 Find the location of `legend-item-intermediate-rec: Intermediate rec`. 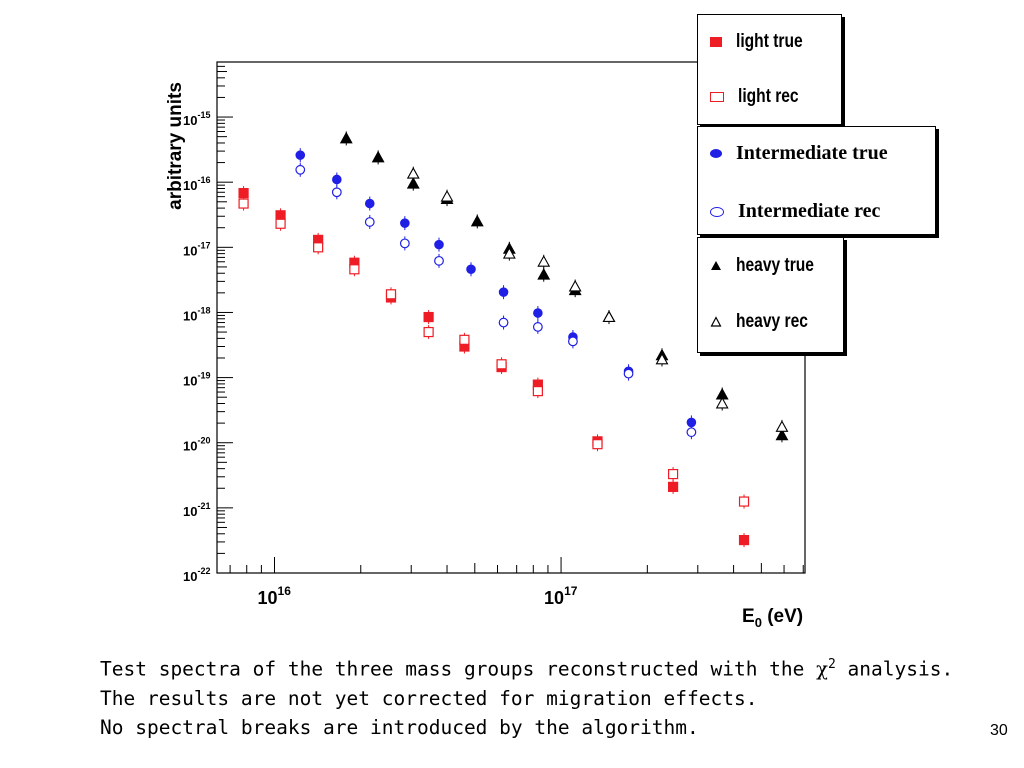

legend-item-intermediate-rec: Intermediate rec is located at coordinates (795, 211).